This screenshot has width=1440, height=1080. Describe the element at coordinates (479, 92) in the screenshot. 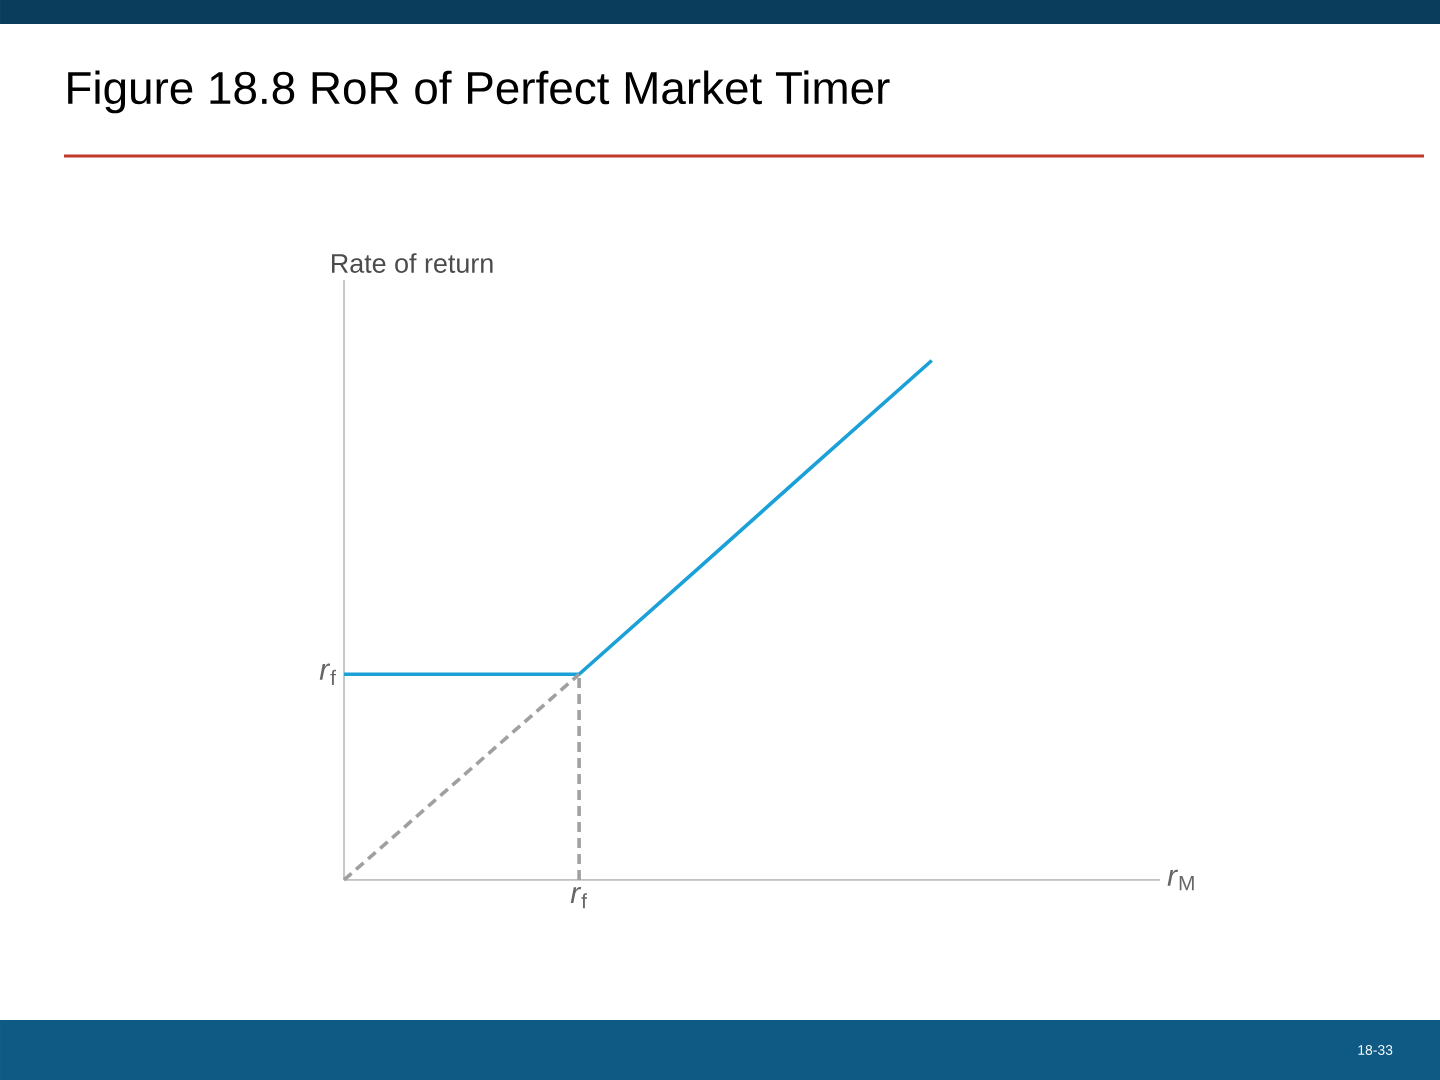

I see `chart-title: Figure 18.8 RoR of Perfect Market Timer` at that location.